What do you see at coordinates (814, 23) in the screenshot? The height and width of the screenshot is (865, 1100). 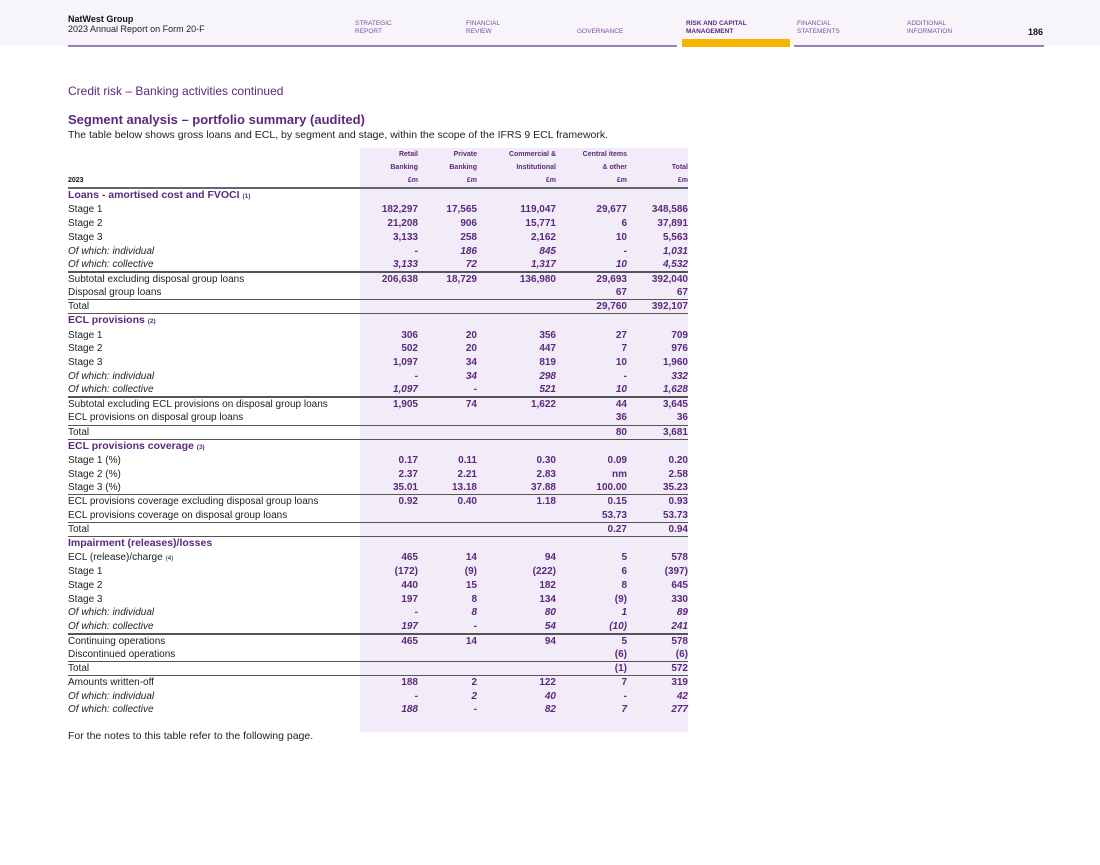 I see `nav-tab-line1: FINANCIAL` at bounding box center [814, 23].